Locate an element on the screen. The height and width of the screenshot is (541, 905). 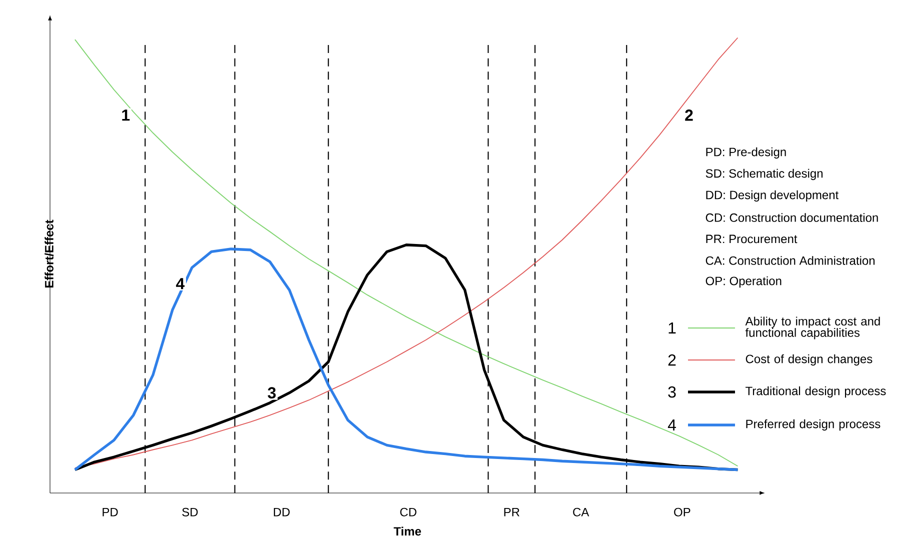
y-axis-title: Effort/Effect is located at coordinates (49, 254).